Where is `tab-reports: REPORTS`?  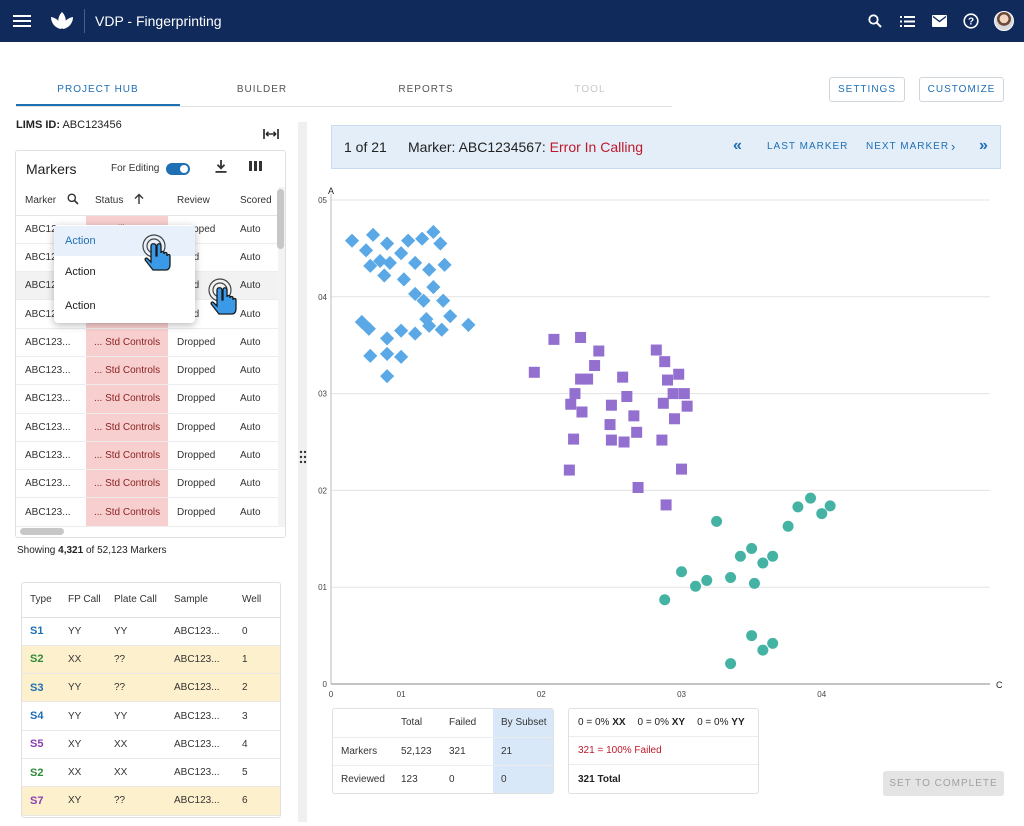 tab-reports: REPORTS is located at coordinates (426, 89).